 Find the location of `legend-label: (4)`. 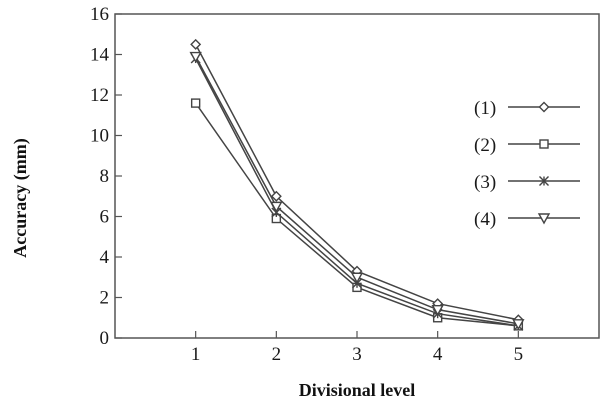

legend-label: (4) is located at coordinates (485, 219).